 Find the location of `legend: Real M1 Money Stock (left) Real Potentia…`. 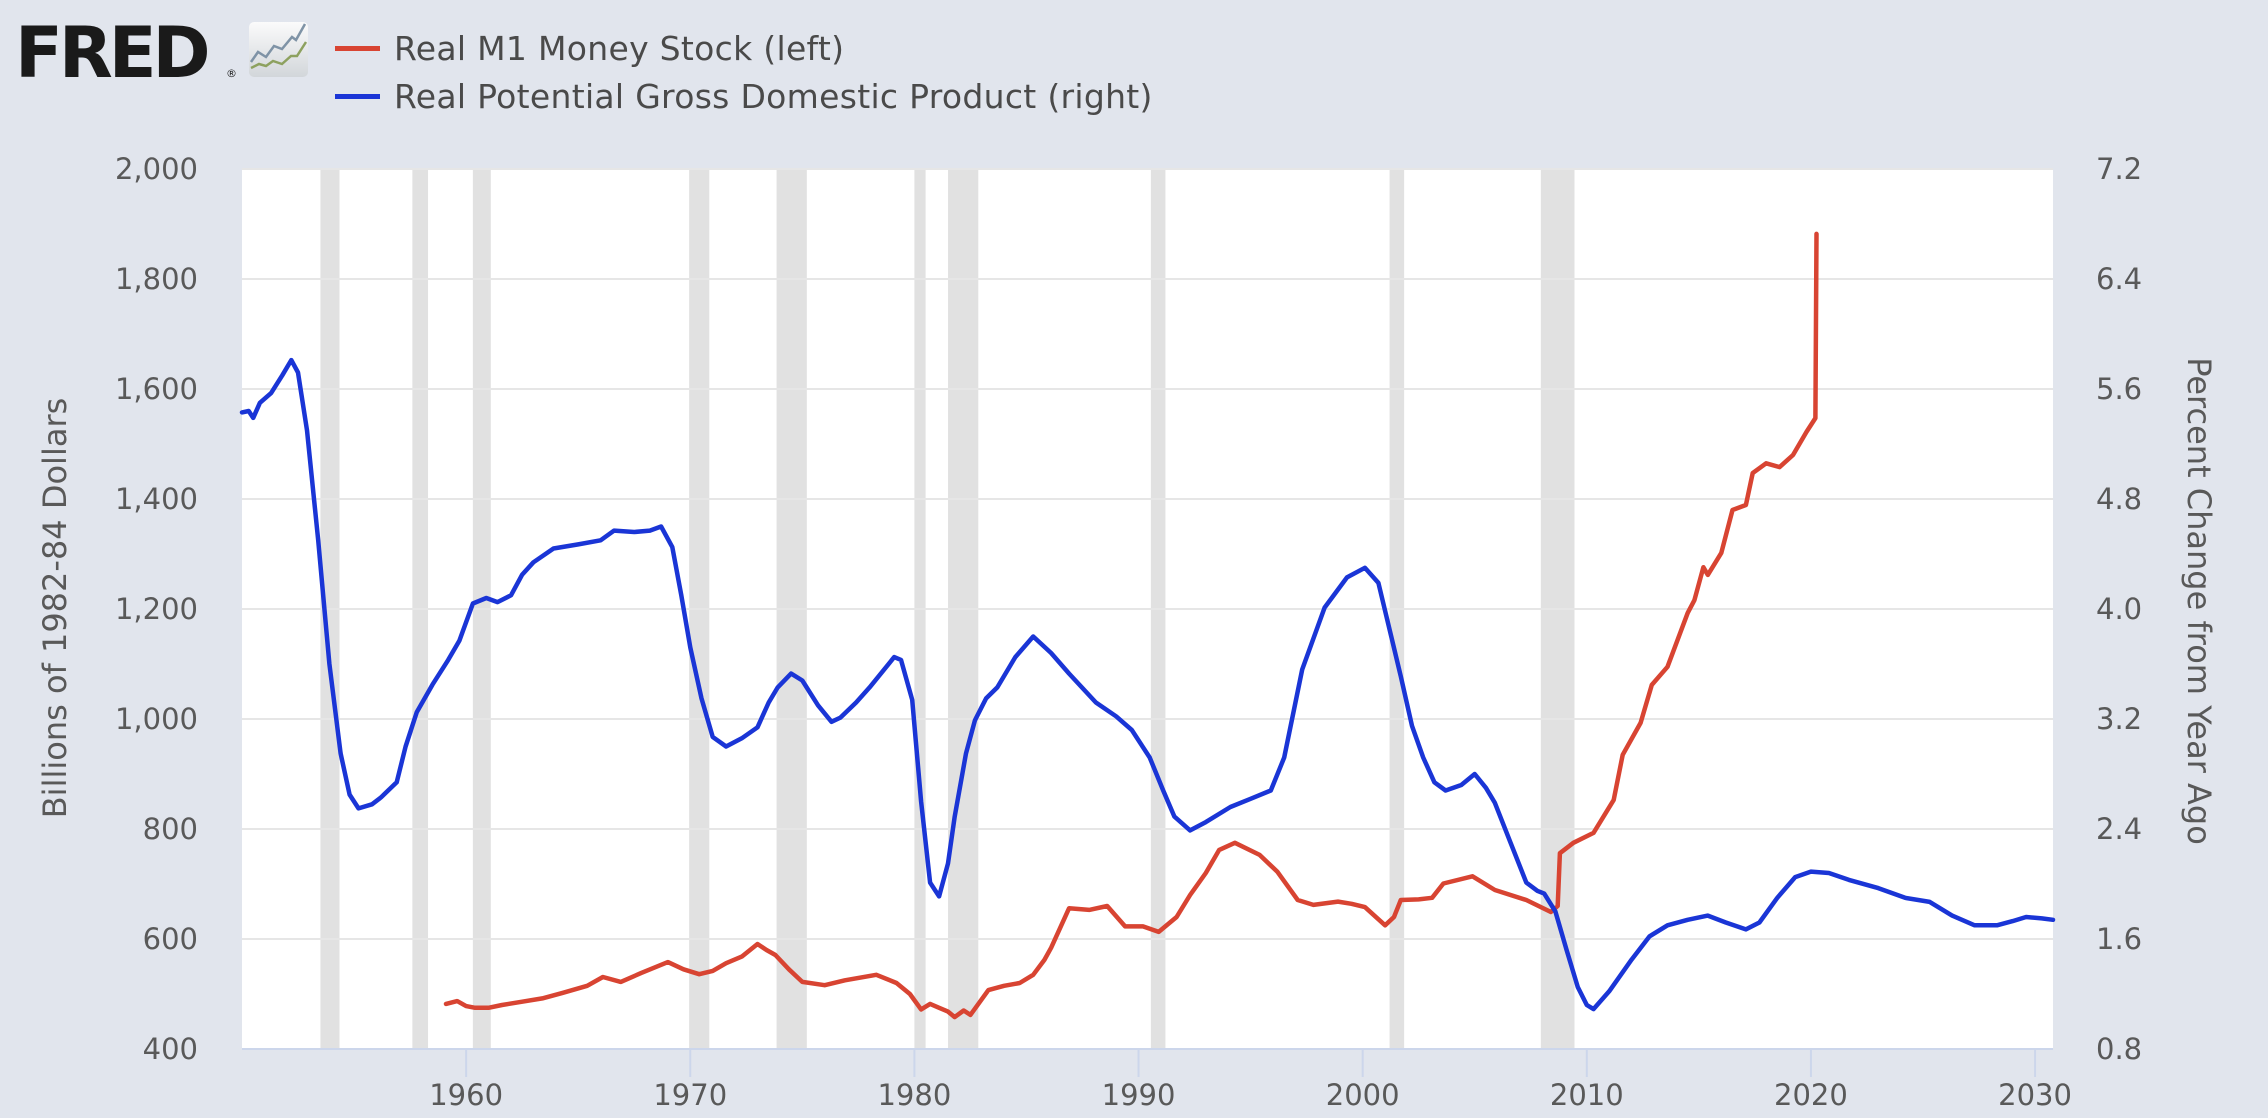

legend: Real M1 Money Stock (left) Real Potentia… is located at coordinates (744, 72).